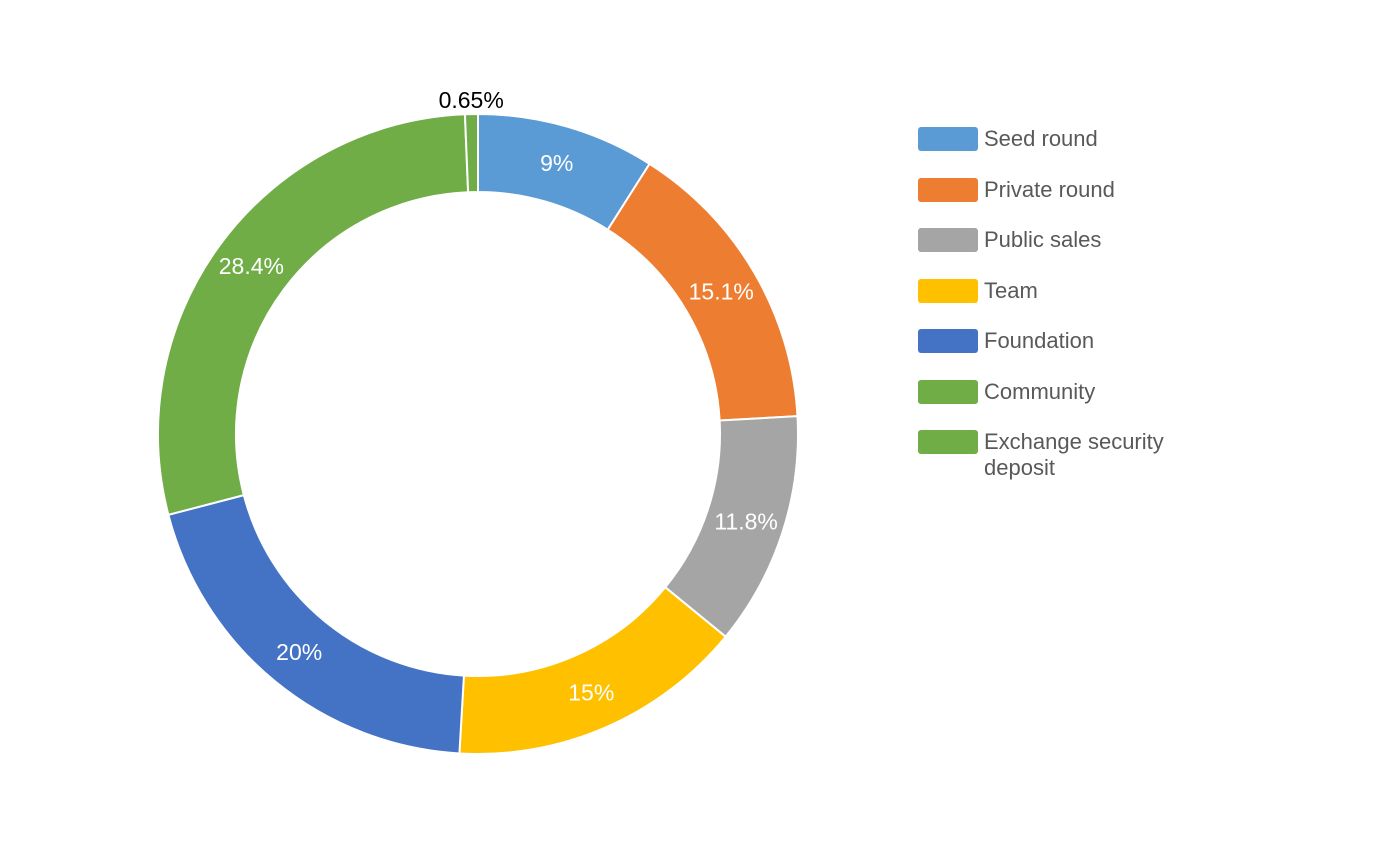 The image size is (1400, 849). What do you see at coordinates (1041, 138) in the screenshot?
I see `legend-label: Seed round` at bounding box center [1041, 138].